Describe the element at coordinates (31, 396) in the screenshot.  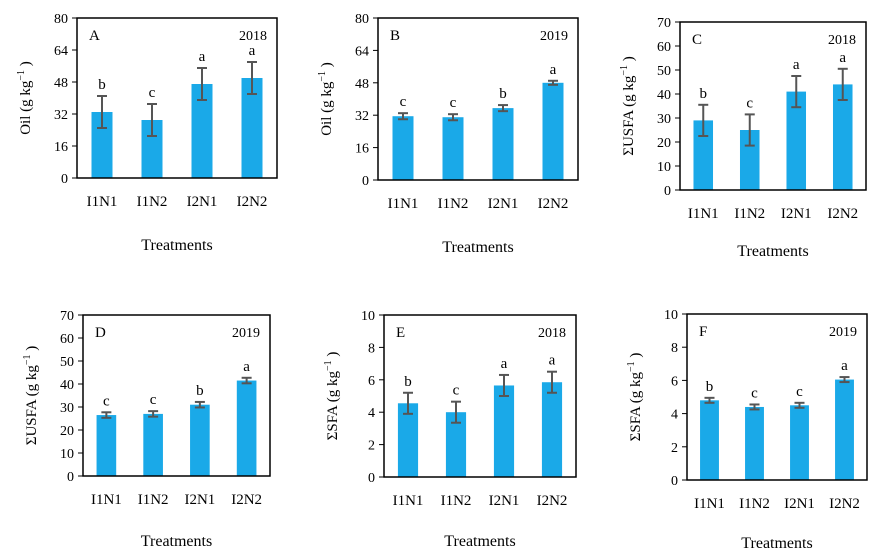
I see `y-axis-title: ΣUSFA (g kg−1 )` at that location.